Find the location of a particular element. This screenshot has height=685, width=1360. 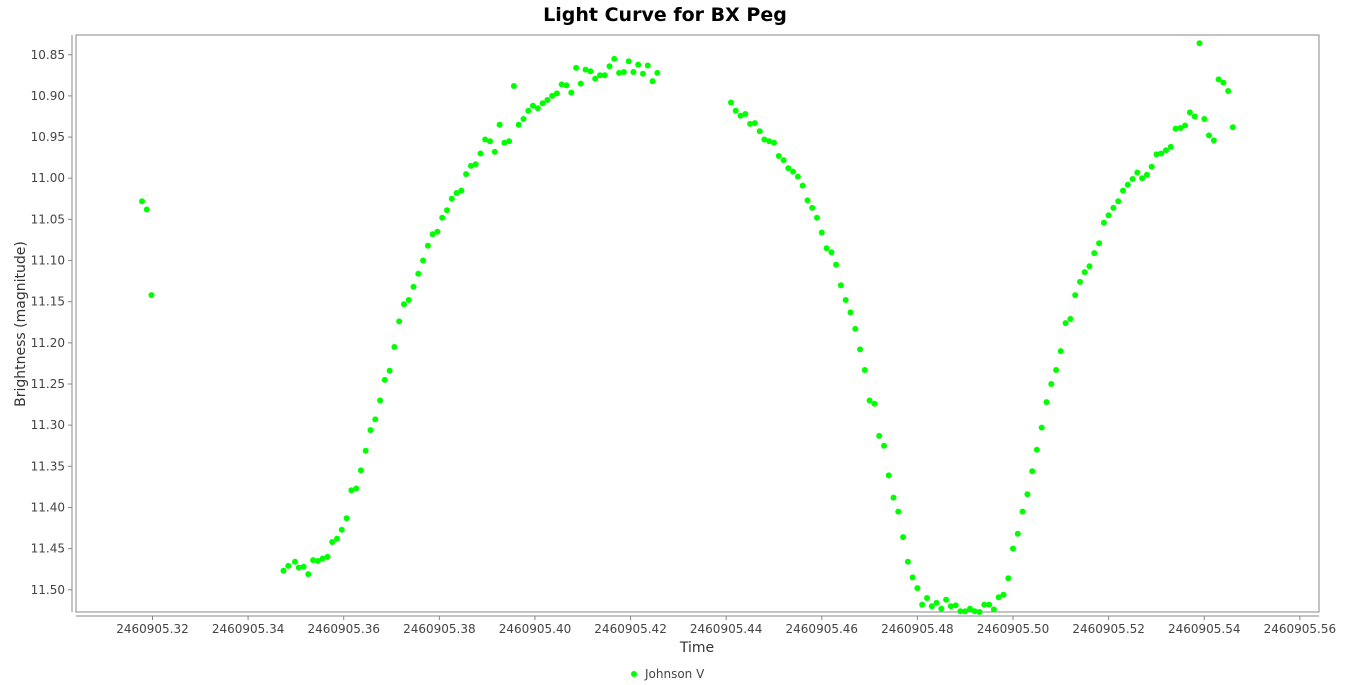

x-tick-label: 2460905.46 is located at coordinates (822, 629).